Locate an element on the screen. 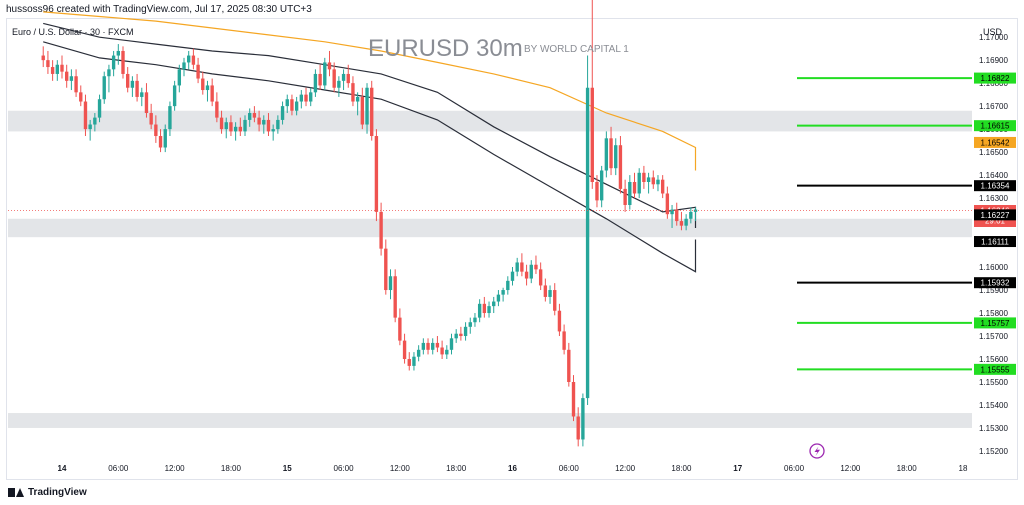 Image resolution: width=1024 pixels, height=505 pixels. price-badge: 1.15757 is located at coordinates (995, 323).